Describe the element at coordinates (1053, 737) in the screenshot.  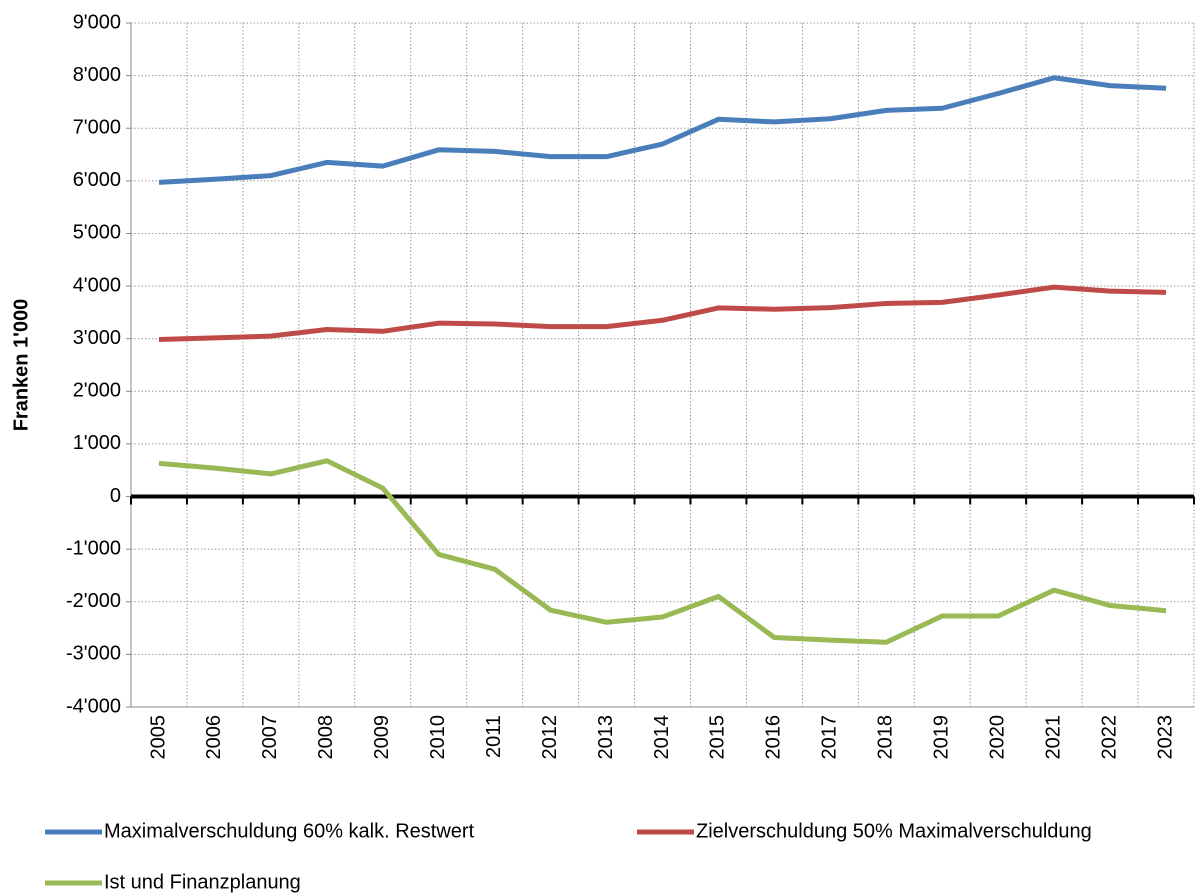
I see `x-tick-label: 2021` at that location.